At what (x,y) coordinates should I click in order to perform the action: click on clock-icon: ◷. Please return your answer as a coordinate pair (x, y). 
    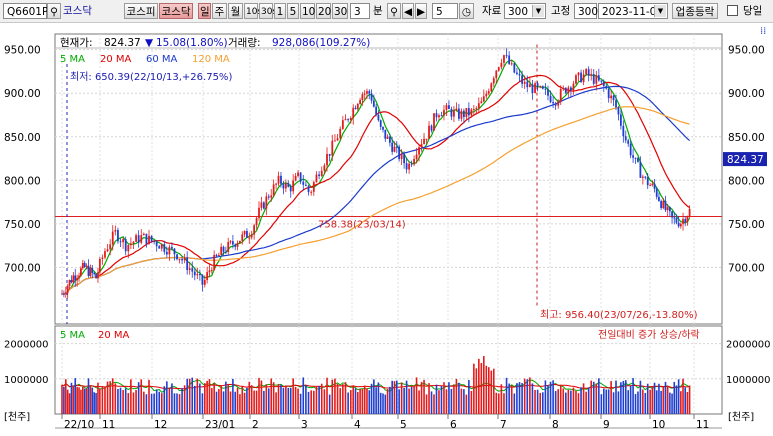
    Looking at the image, I should click on (466, 11).